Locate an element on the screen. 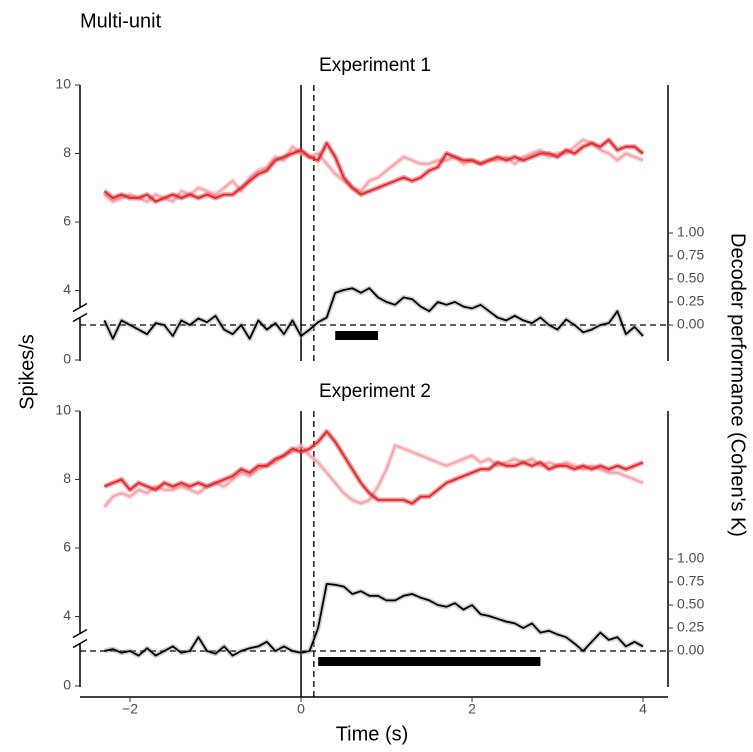 The height and width of the screenshot is (752, 753). series-ribbon is located at coordinates (374, 620).